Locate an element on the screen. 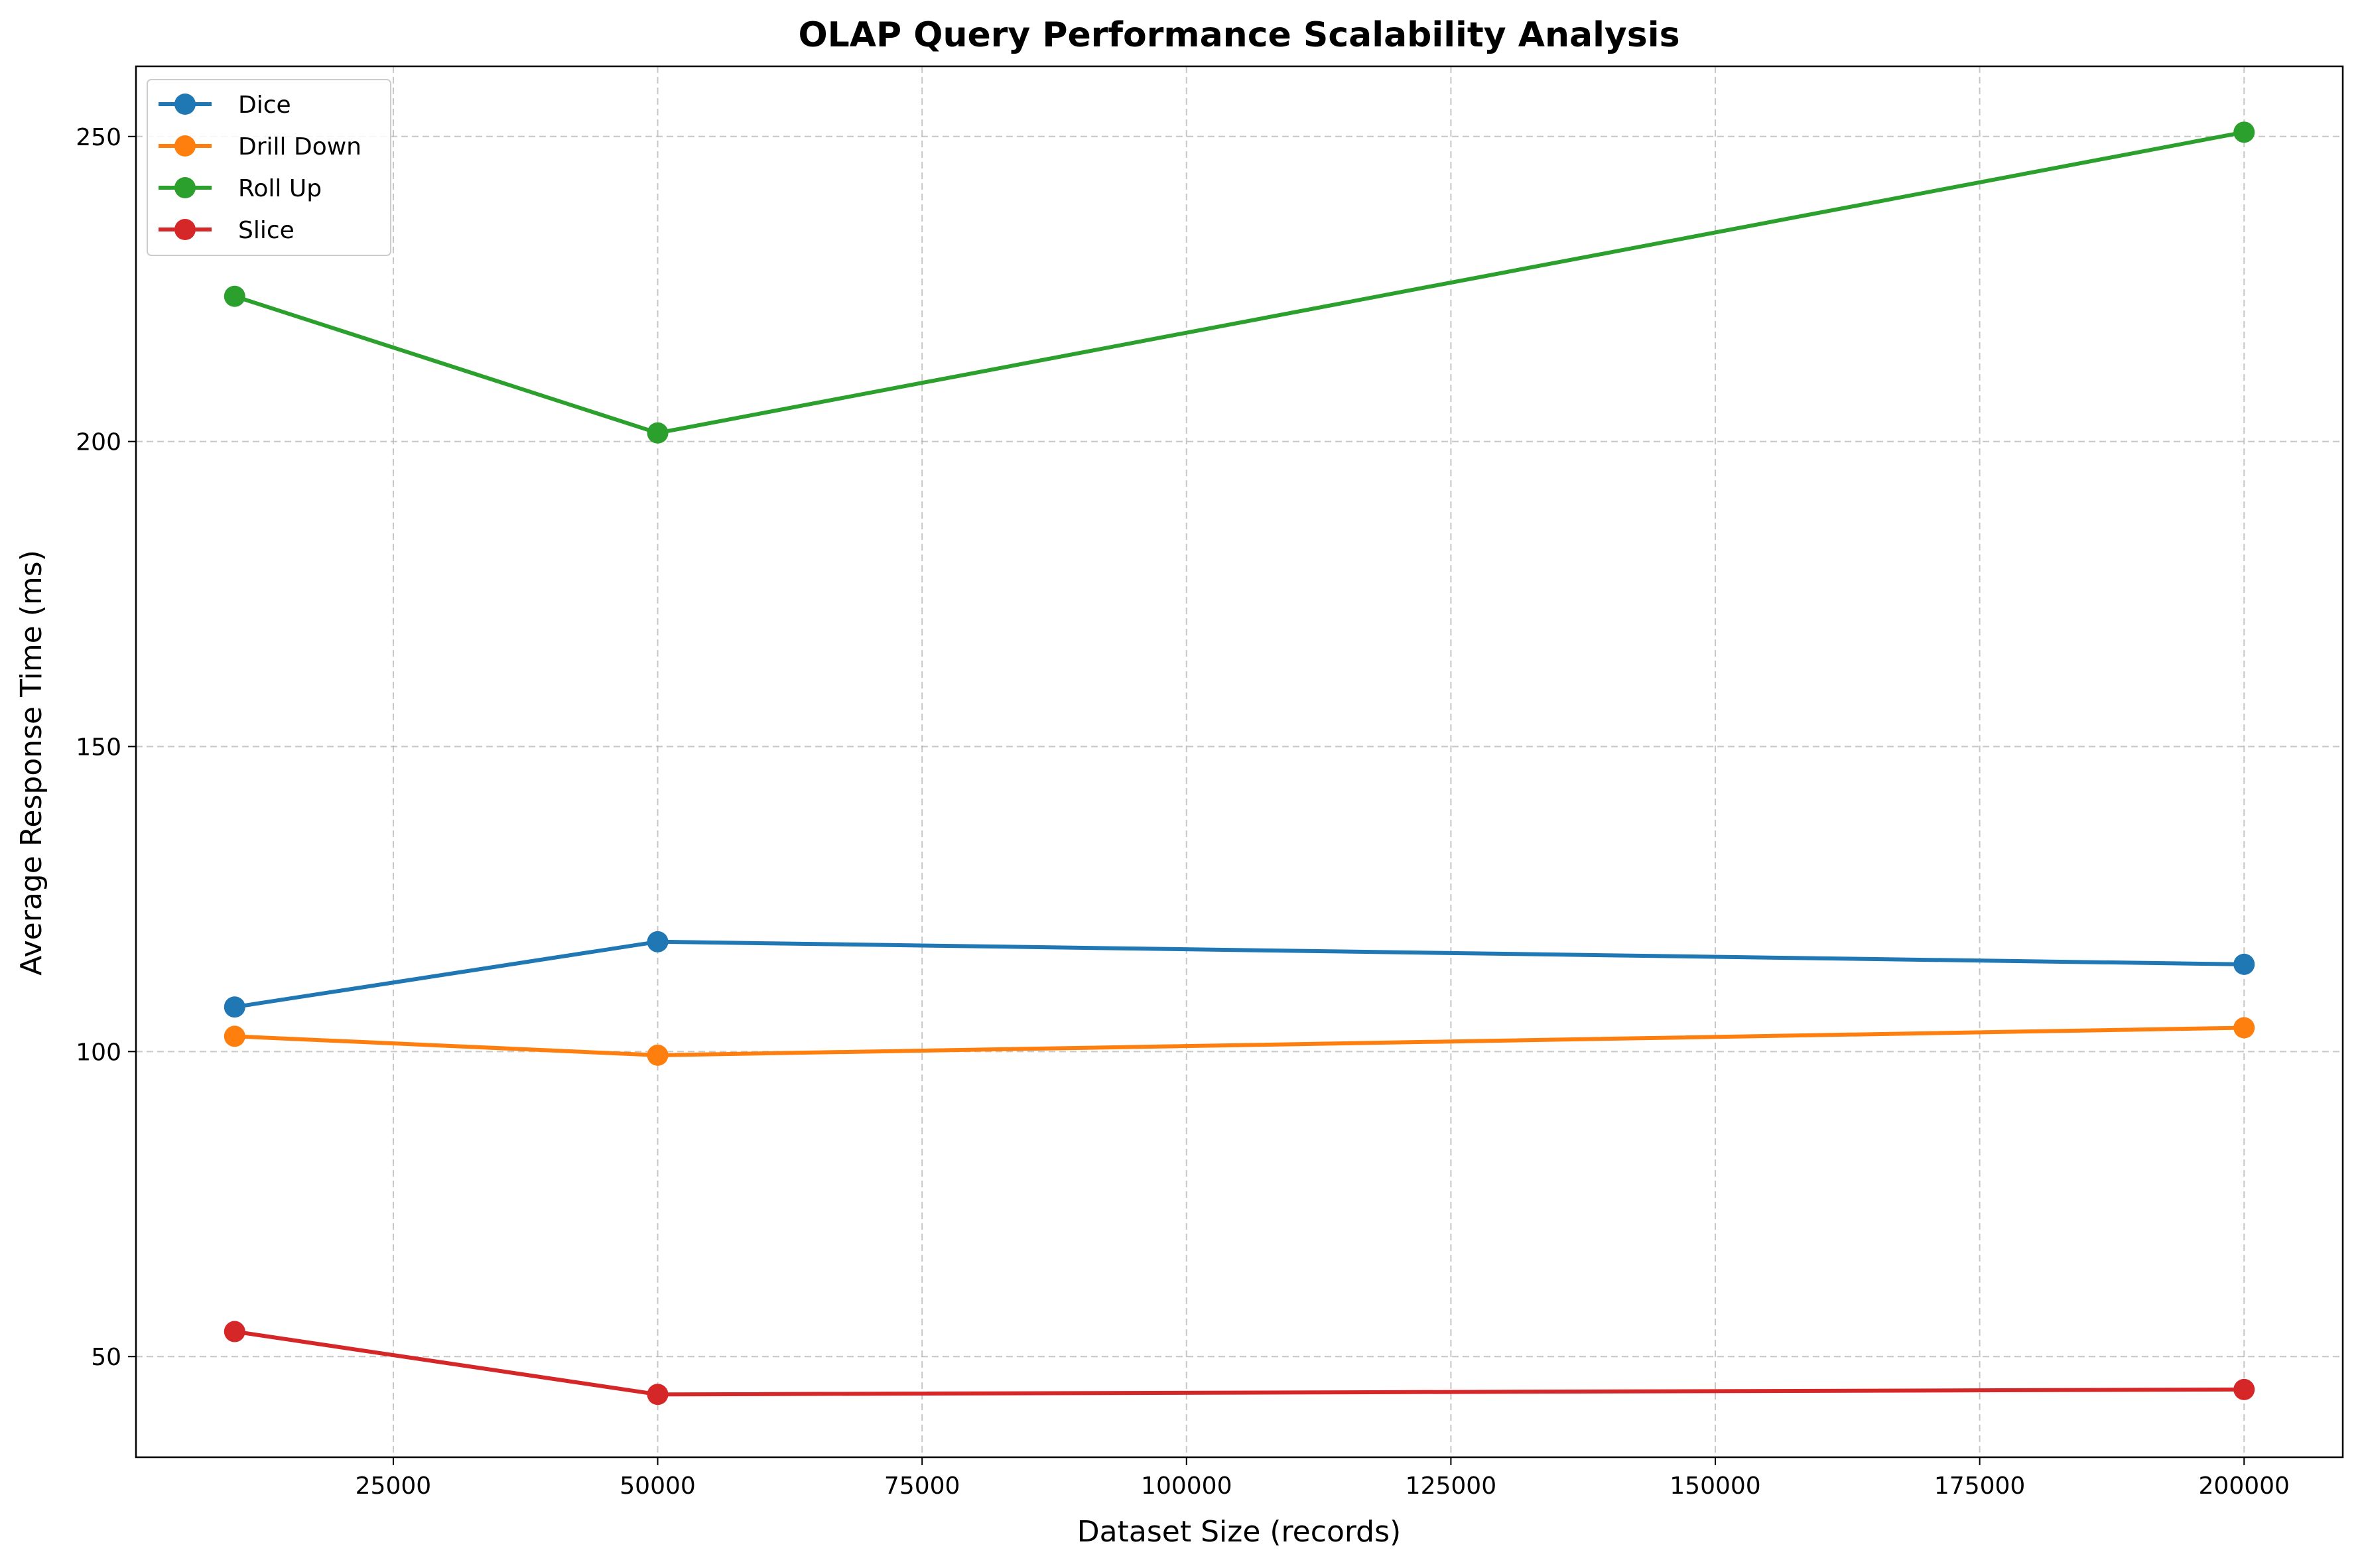  x-tick-label: 25000 is located at coordinates (394, 1486).